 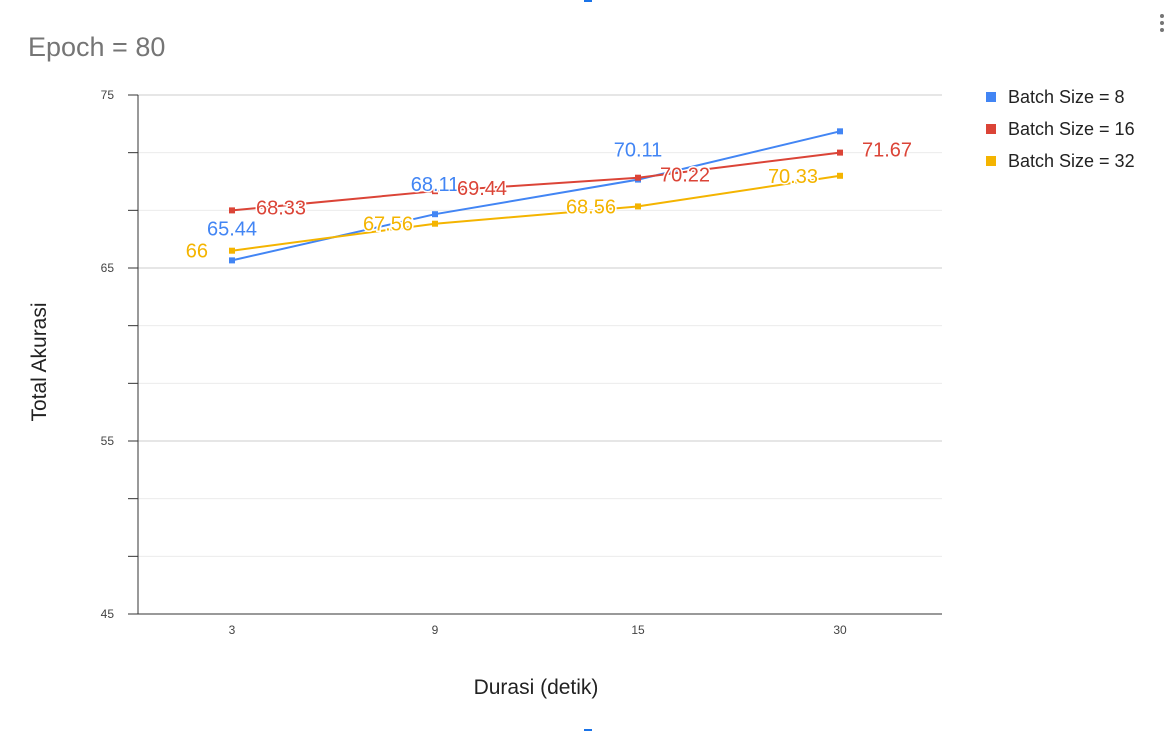 What do you see at coordinates (197, 252) in the screenshot?
I see `data-label: 66` at bounding box center [197, 252].